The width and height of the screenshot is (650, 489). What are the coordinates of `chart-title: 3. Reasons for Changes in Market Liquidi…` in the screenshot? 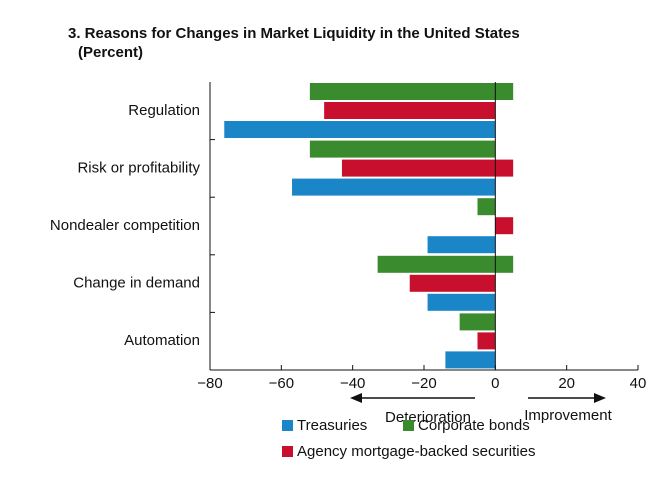 It's located at (294, 33).